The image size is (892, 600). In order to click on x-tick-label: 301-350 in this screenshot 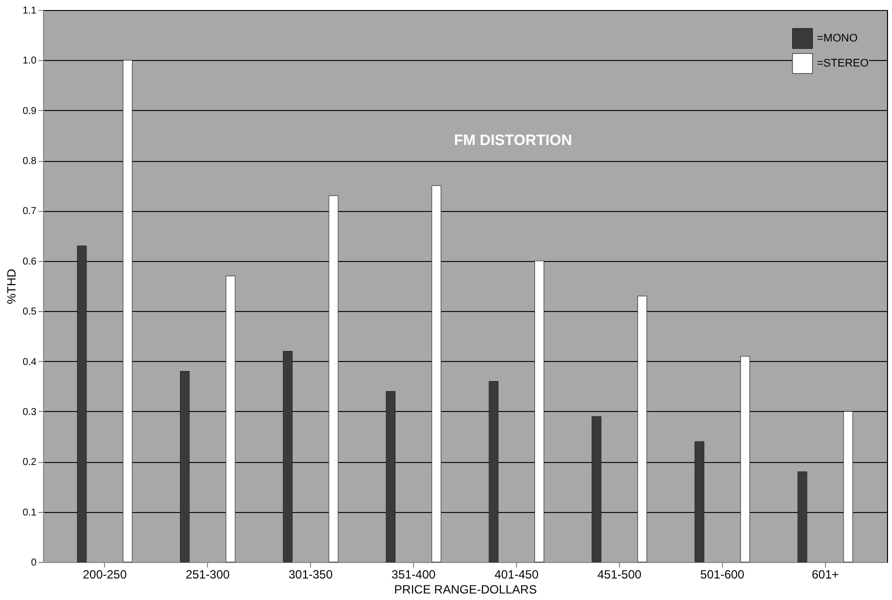, I will do `click(310, 575)`.